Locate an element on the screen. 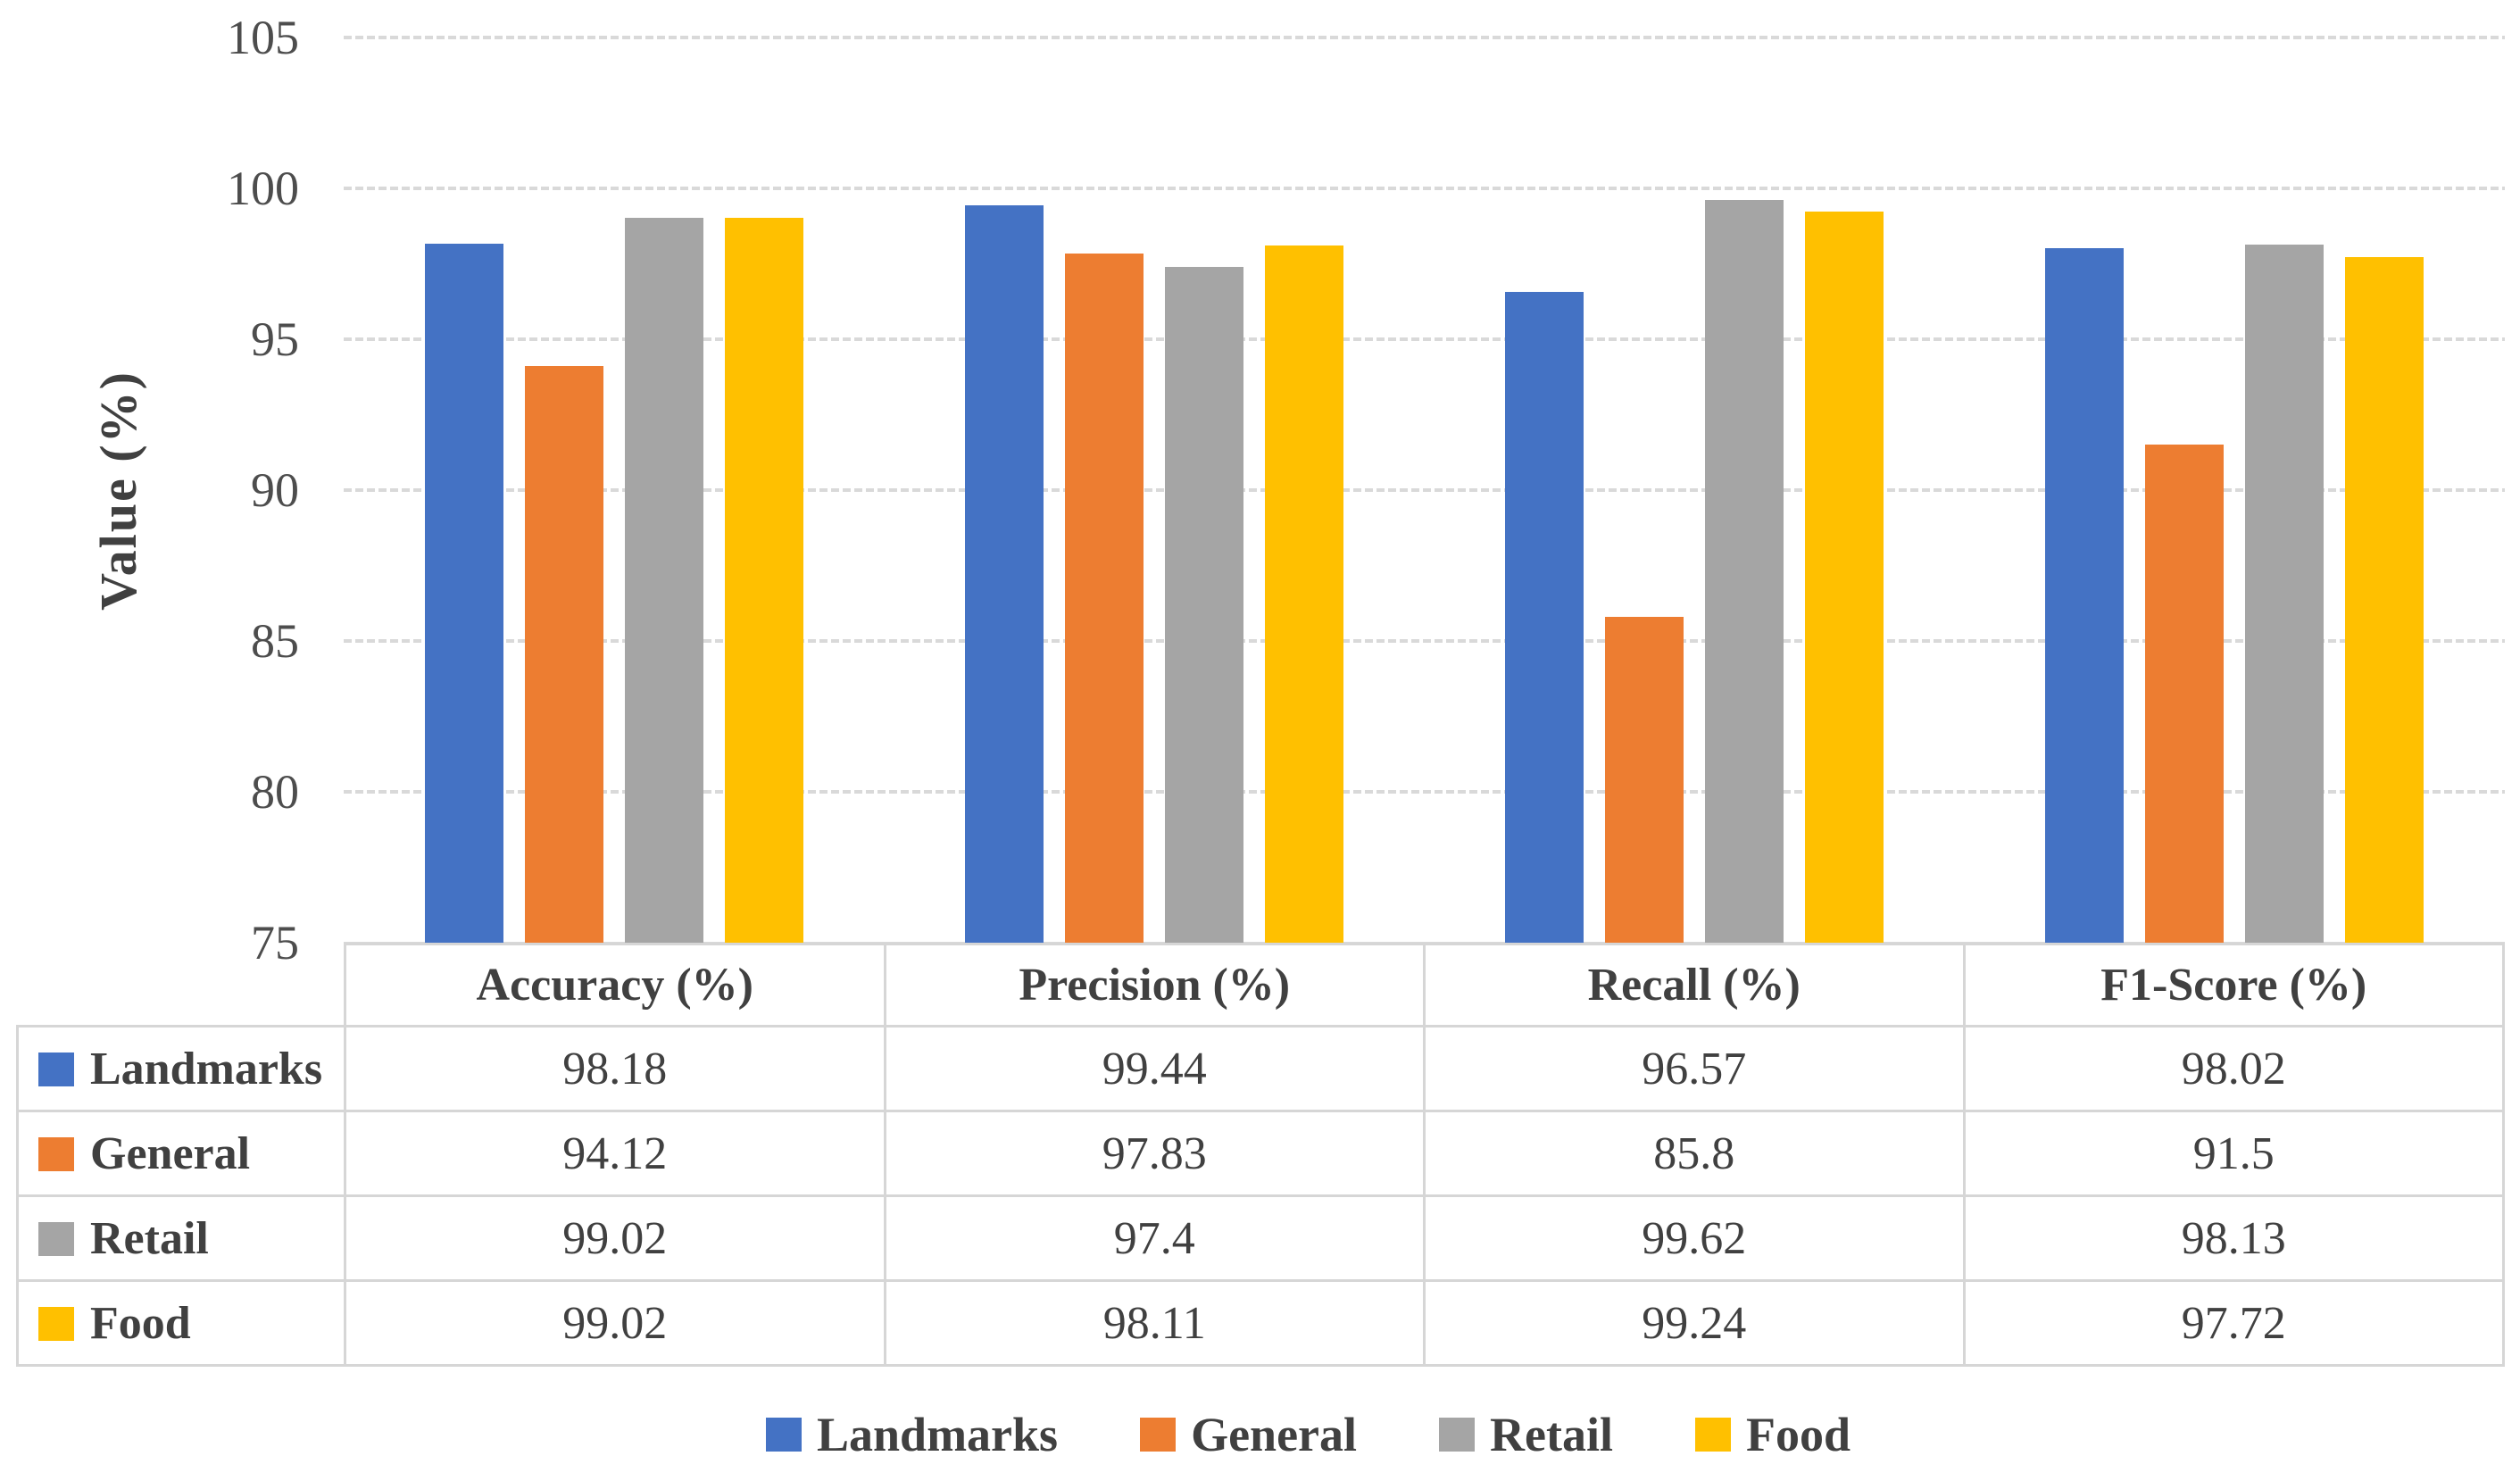 Image resolution: width=2520 pixels, height=1481 pixels. x-axis-line is located at coordinates (1424, 943).